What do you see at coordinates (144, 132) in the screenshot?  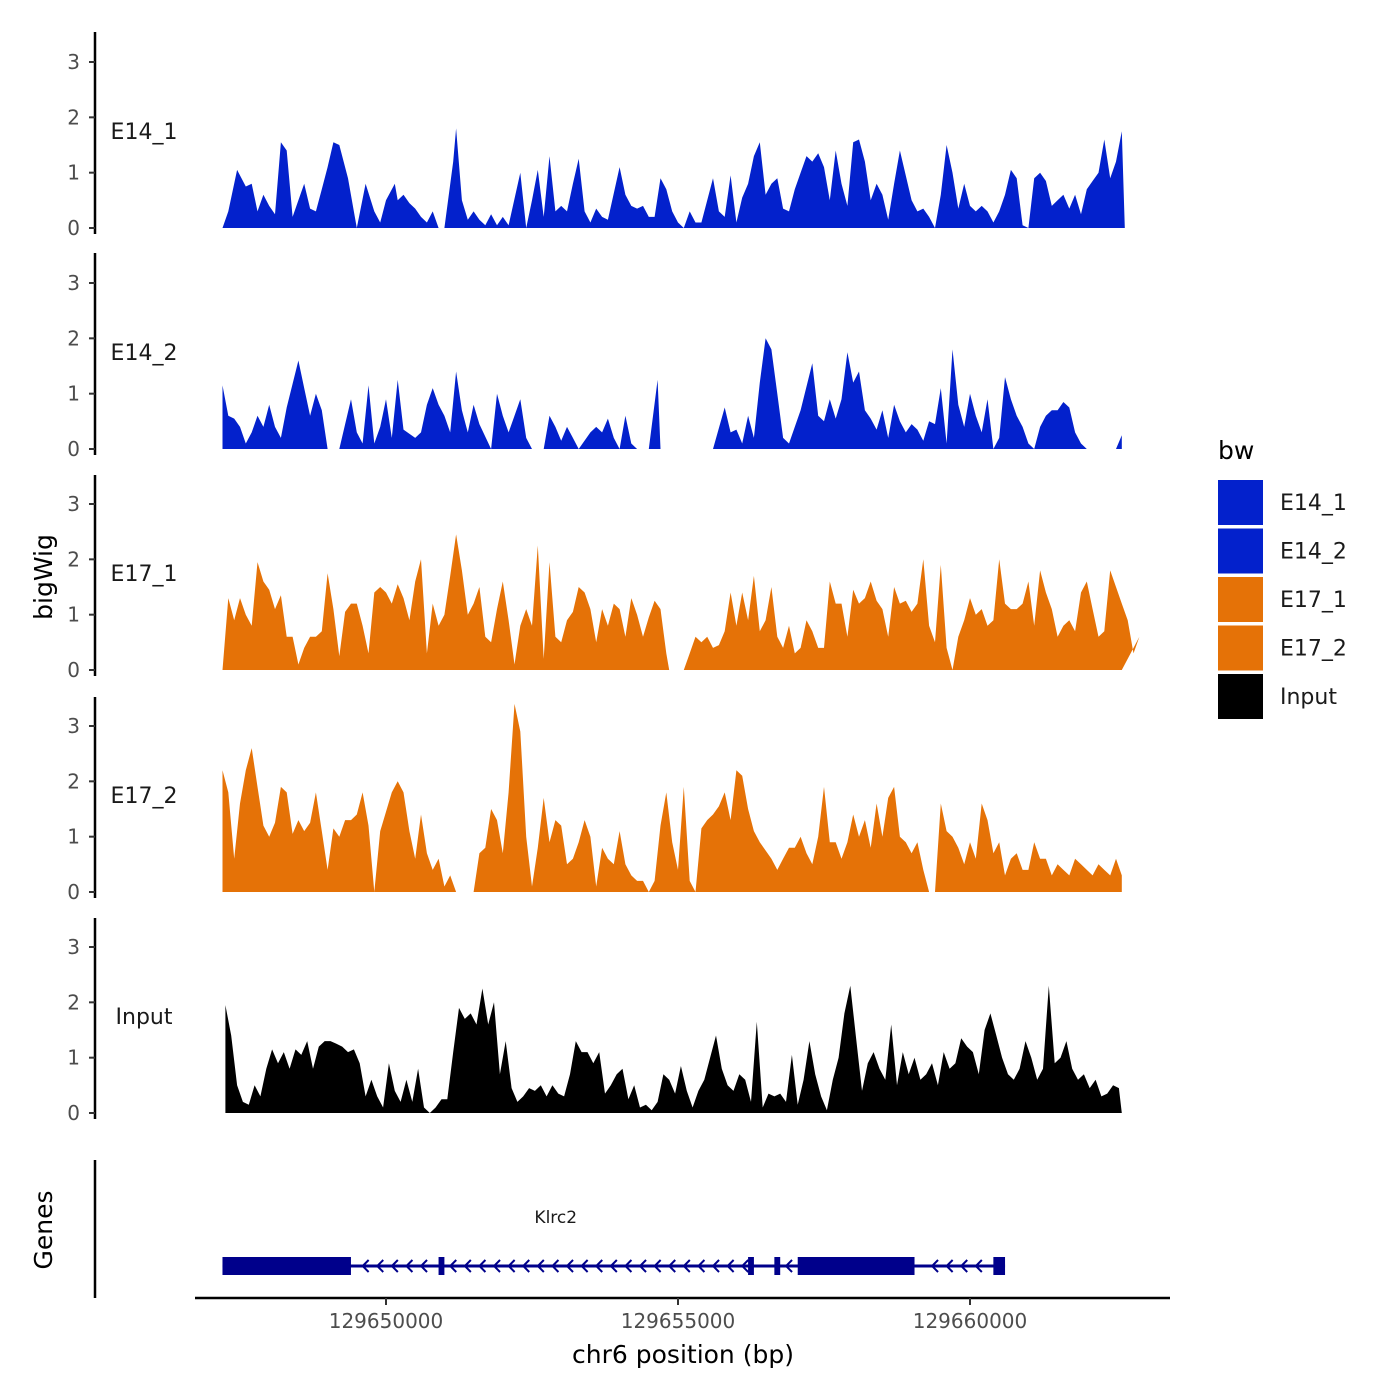 I see `track-label: E14_1` at bounding box center [144, 132].